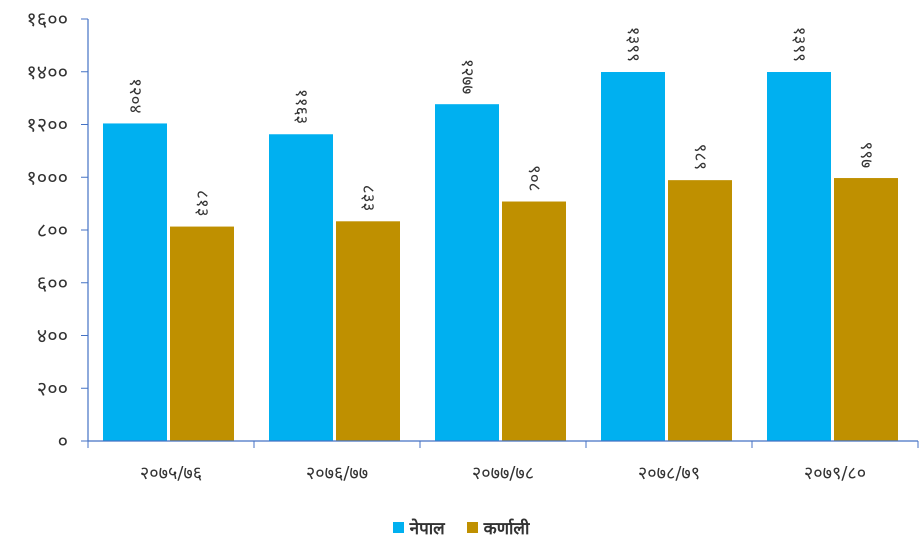 This screenshot has height=546, width=922. Describe the element at coordinates (506, 529) in the screenshot. I see `legend-label-karnali: कर्णाली` at that location.